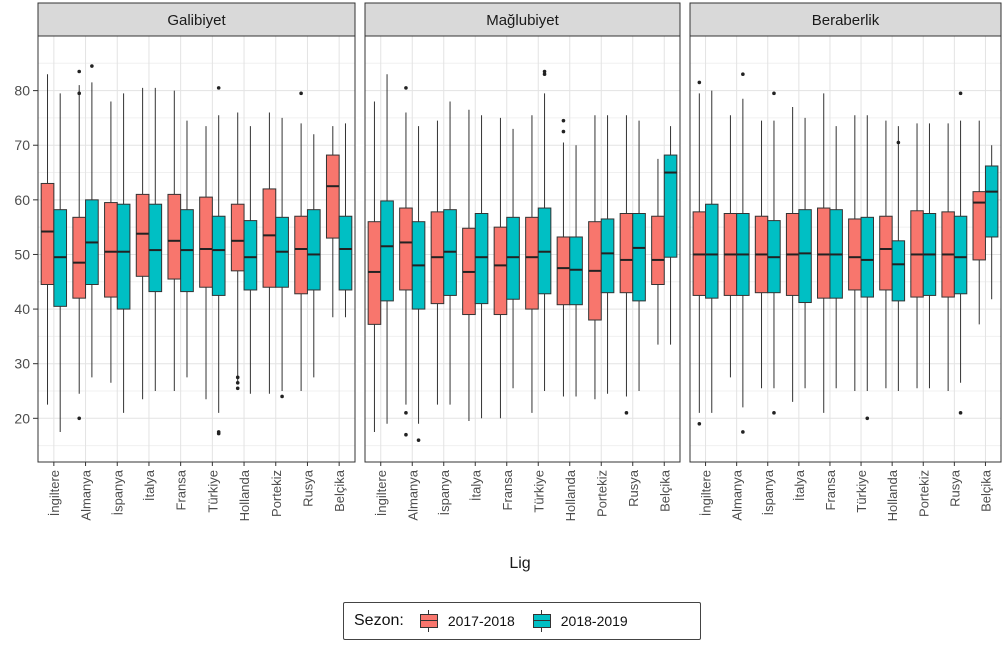 This screenshot has height=648, width=1003. Describe the element at coordinates (522, 621) in the screenshot. I see `legend: Sezon: 2017-2018 2018-2019` at that location.